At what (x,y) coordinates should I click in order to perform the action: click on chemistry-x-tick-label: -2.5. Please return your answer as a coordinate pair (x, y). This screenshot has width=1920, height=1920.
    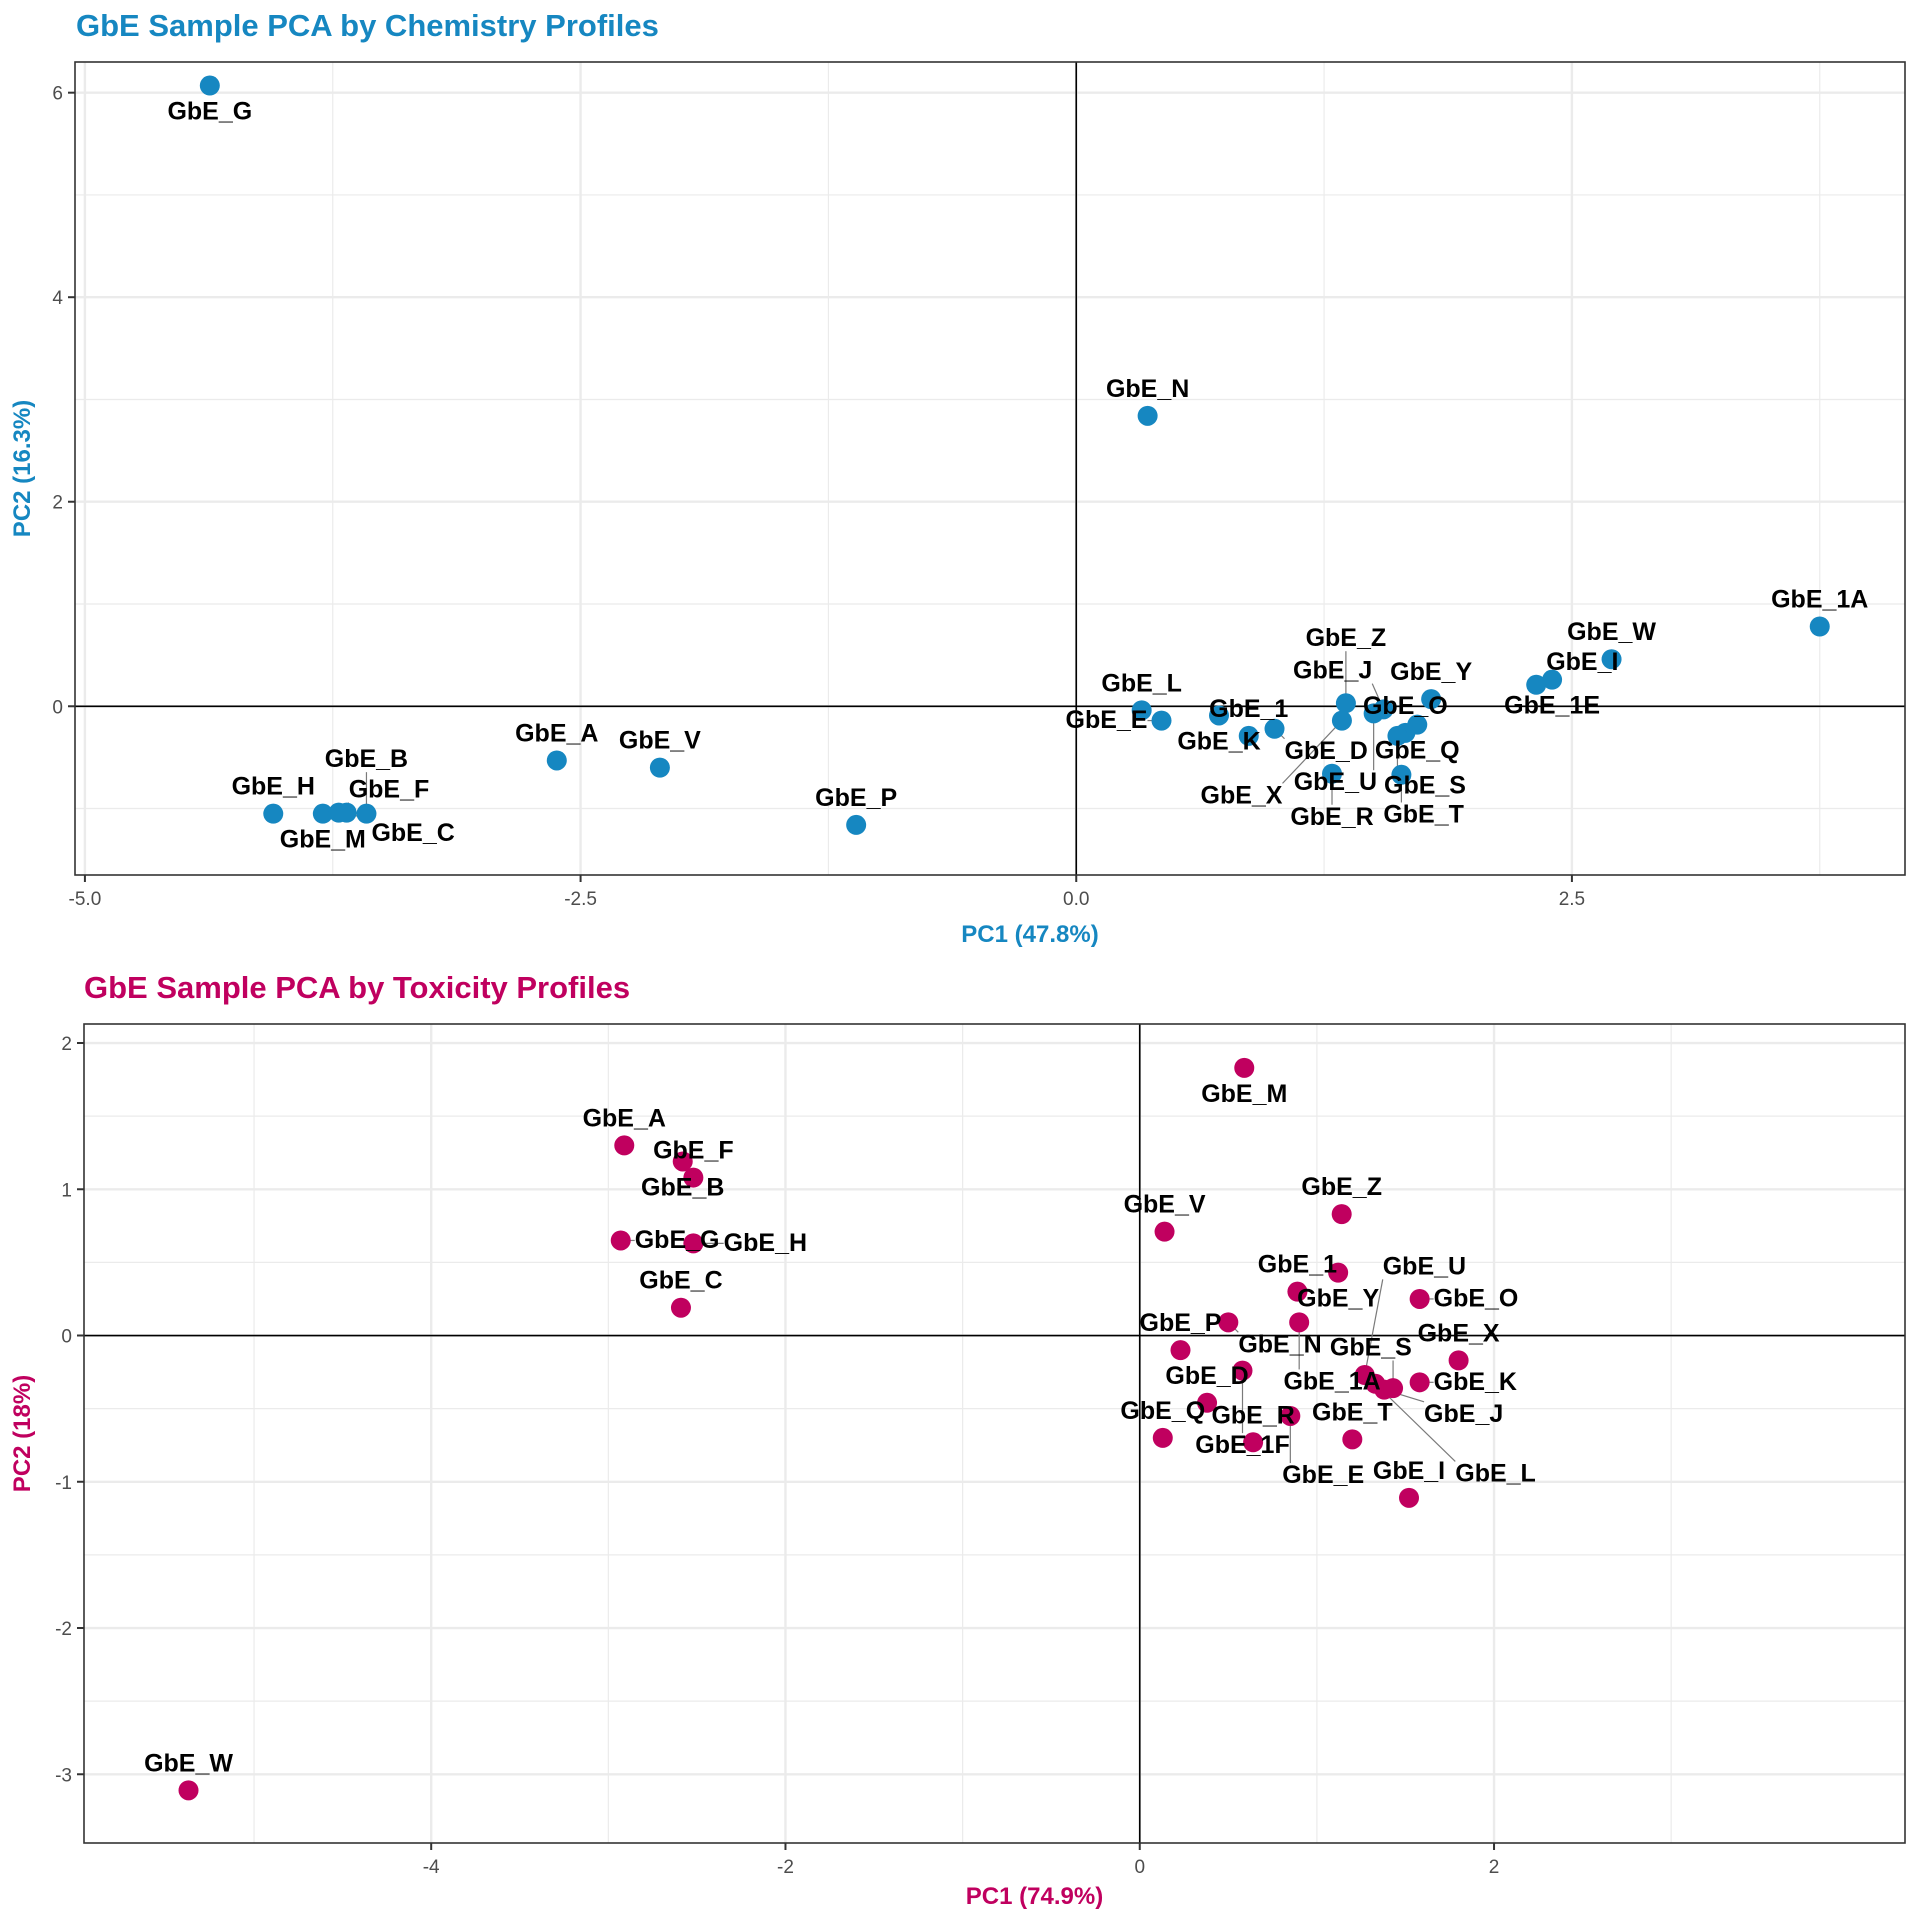
    Looking at the image, I should click on (580, 899).